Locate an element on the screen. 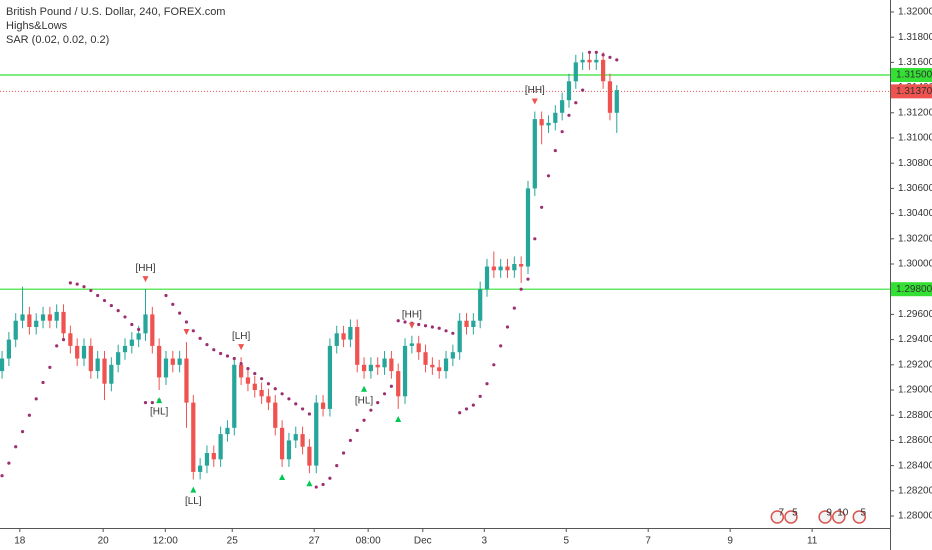  pivot-label: [LL] is located at coordinates (193, 501).